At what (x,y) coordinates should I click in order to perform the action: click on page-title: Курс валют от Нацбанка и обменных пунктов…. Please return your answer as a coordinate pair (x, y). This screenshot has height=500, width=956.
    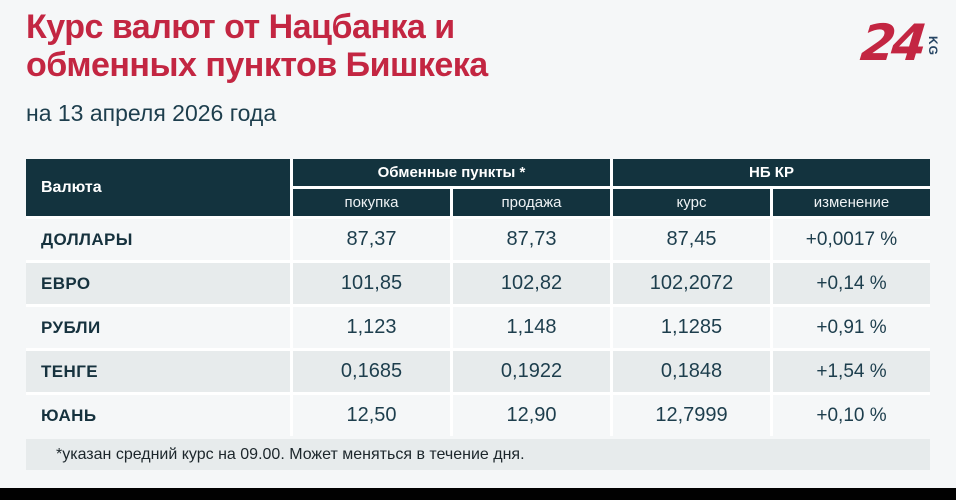
    Looking at the image, I should click on (257, 46).